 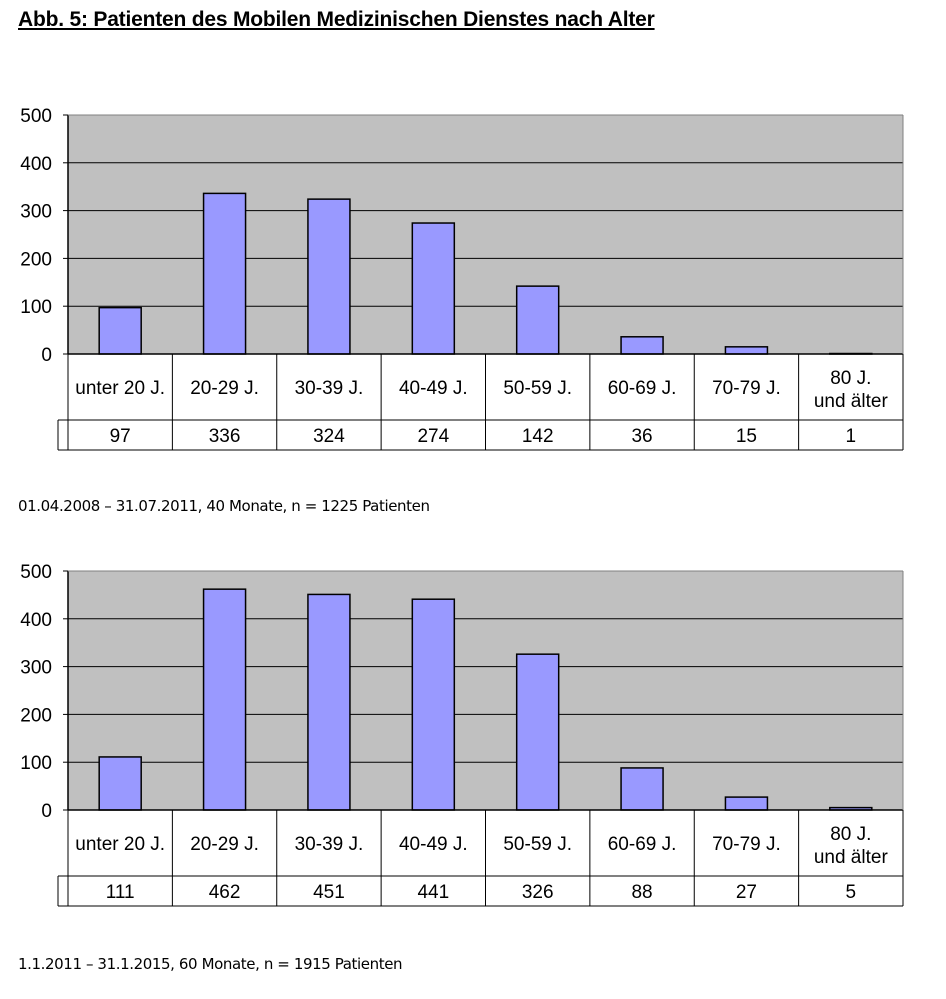 What do you see at coordinates (120, 436) in the screenshot?
I see `data-table-value: 97` at bounding box center [120, 436].